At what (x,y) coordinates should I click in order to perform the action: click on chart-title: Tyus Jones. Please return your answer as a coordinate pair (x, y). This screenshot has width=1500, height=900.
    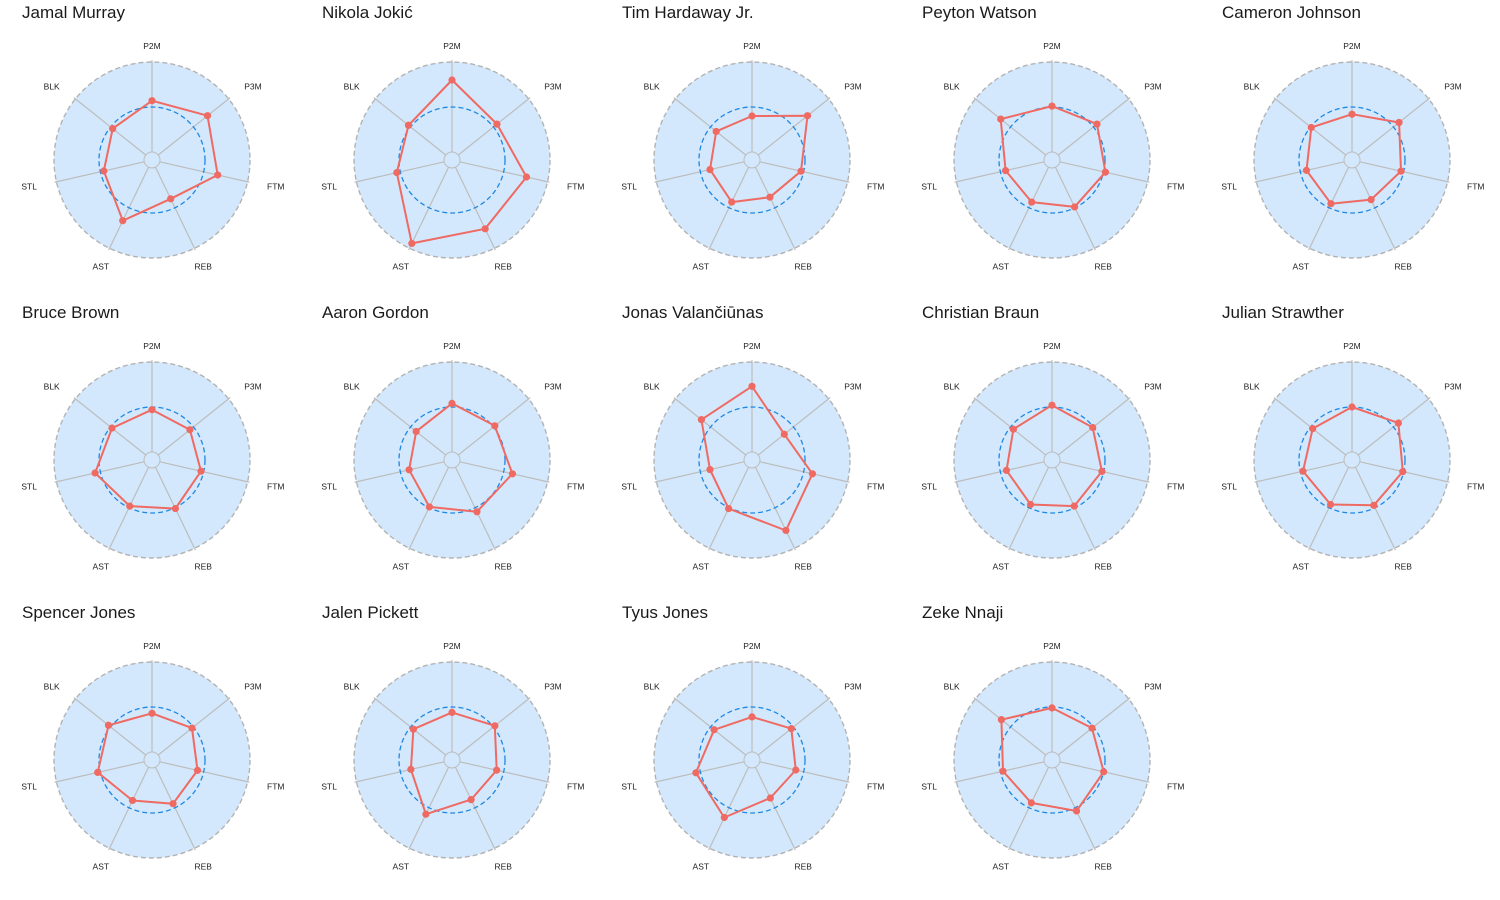
    Looking at the image, I should click on (665, 612).